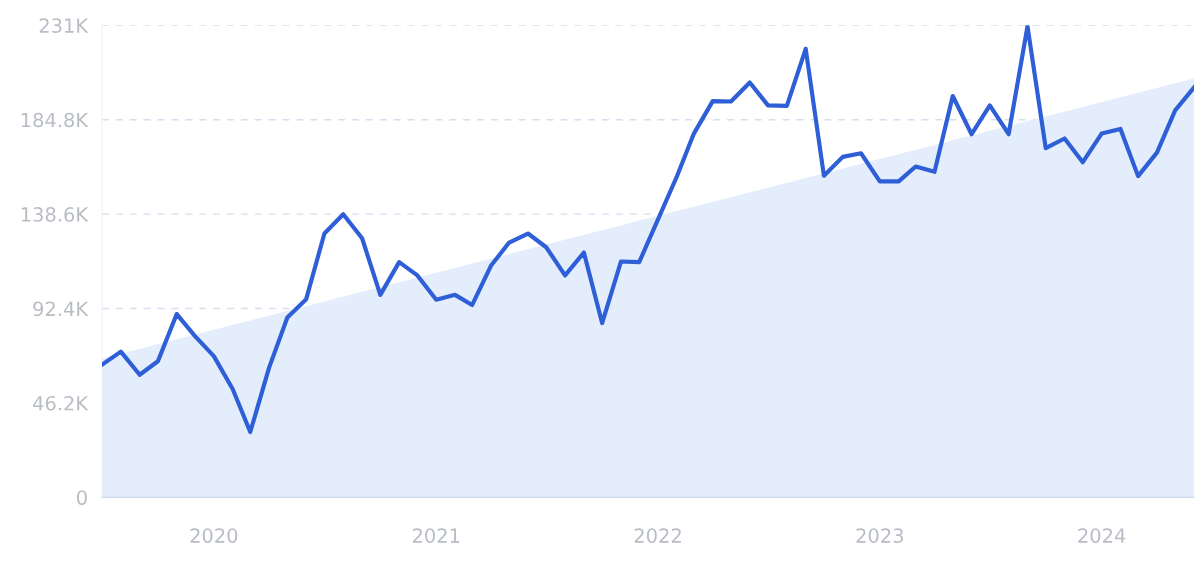 Image resolution: width=1200 pixels, height=562 pixels. I want to click on x-tick-label: 2022, so click(657, 535).